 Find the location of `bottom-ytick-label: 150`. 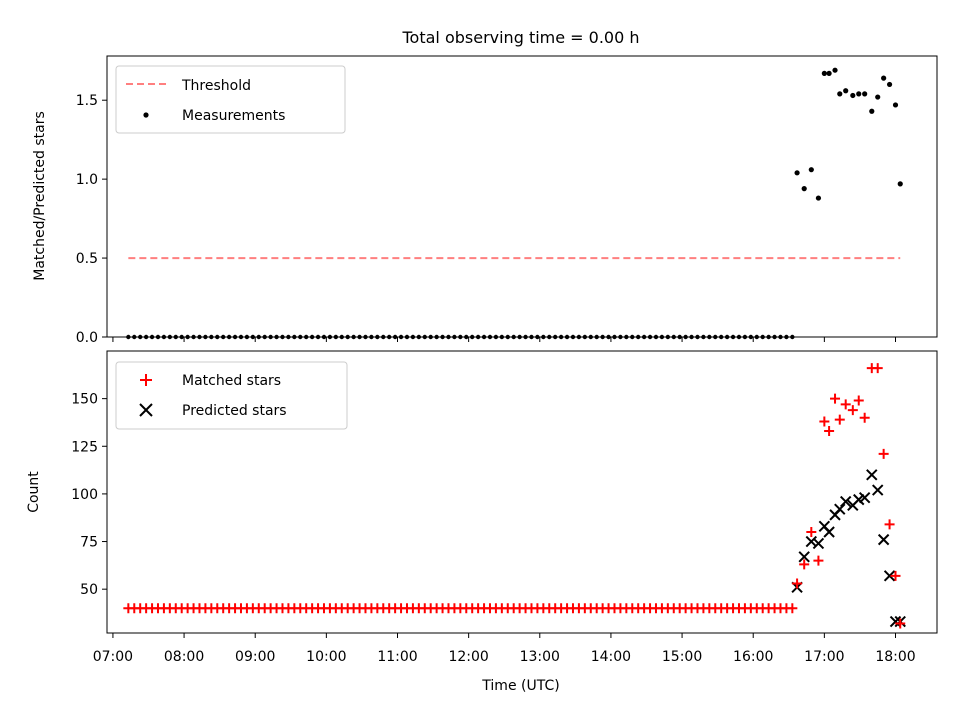

bottom-ytick-label: 150 is located at coordinates (84, 400).